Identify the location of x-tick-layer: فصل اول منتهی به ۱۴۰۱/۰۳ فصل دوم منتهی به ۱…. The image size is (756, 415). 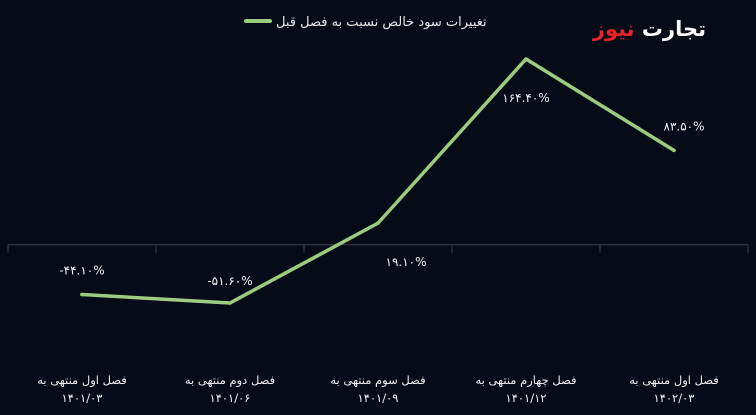
(378, 389).